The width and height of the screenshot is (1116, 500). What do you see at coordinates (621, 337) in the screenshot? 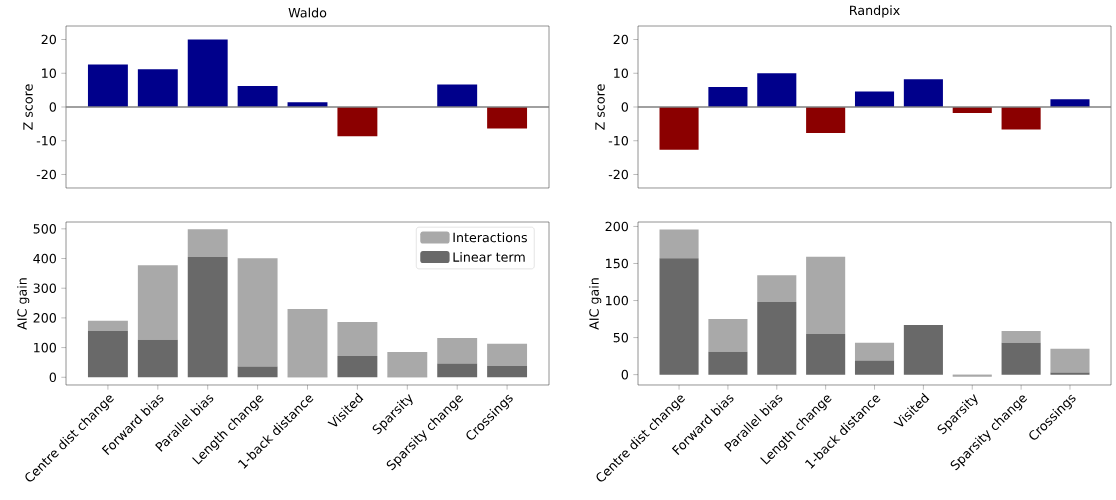
I see `y-tick-label: 50` at bounding box center [621, 337].